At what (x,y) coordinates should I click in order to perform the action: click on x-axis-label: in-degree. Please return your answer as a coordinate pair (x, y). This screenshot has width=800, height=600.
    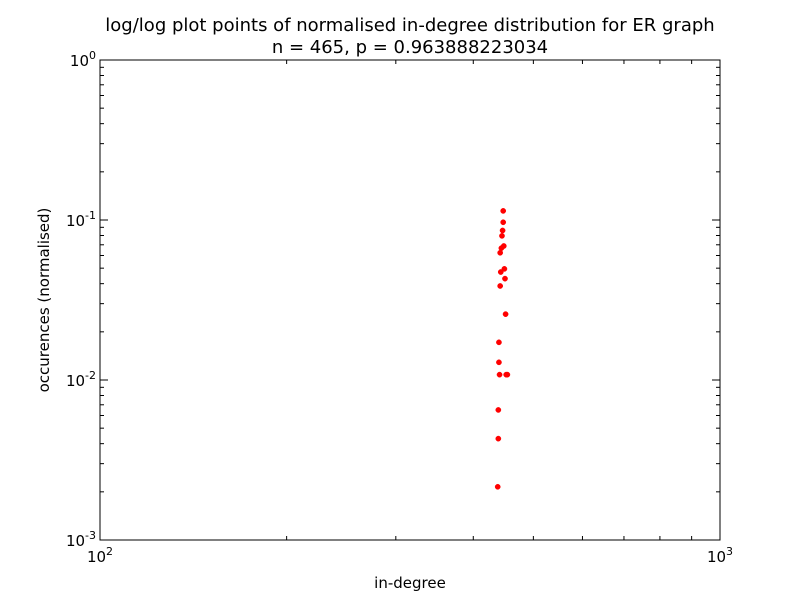
    Looking at the image, I should click on (410, 583).